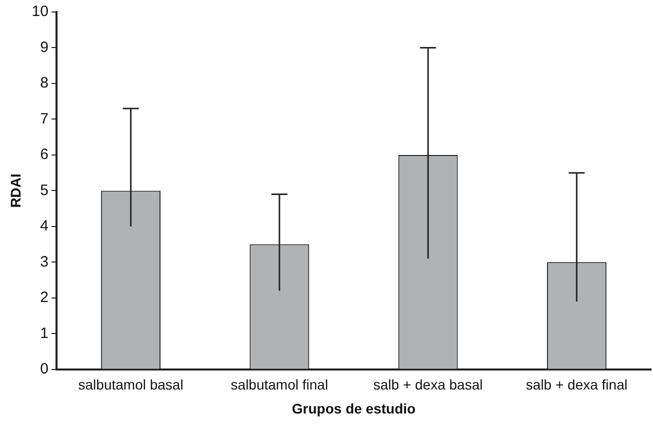  I want to click on y-tick-label: 3, so click(44, 261).